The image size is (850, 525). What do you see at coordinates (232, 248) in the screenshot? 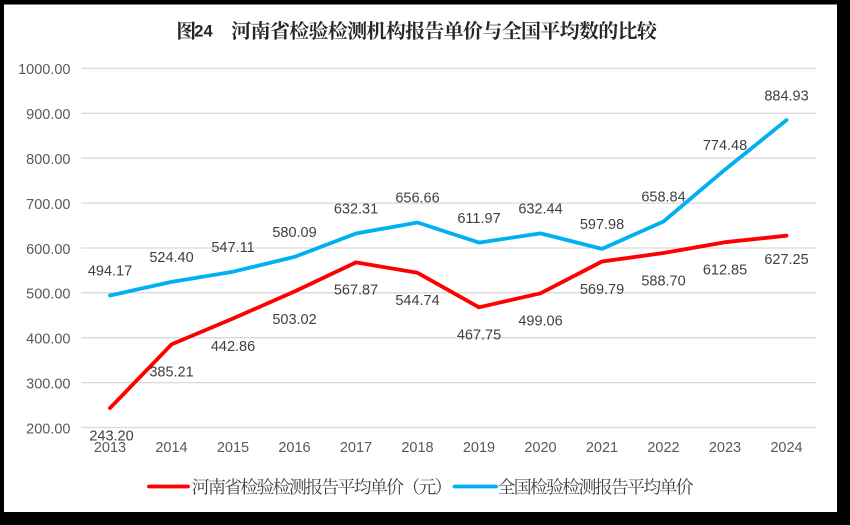
I see `svg-text: 547.11` at bounding box center [232, 248].